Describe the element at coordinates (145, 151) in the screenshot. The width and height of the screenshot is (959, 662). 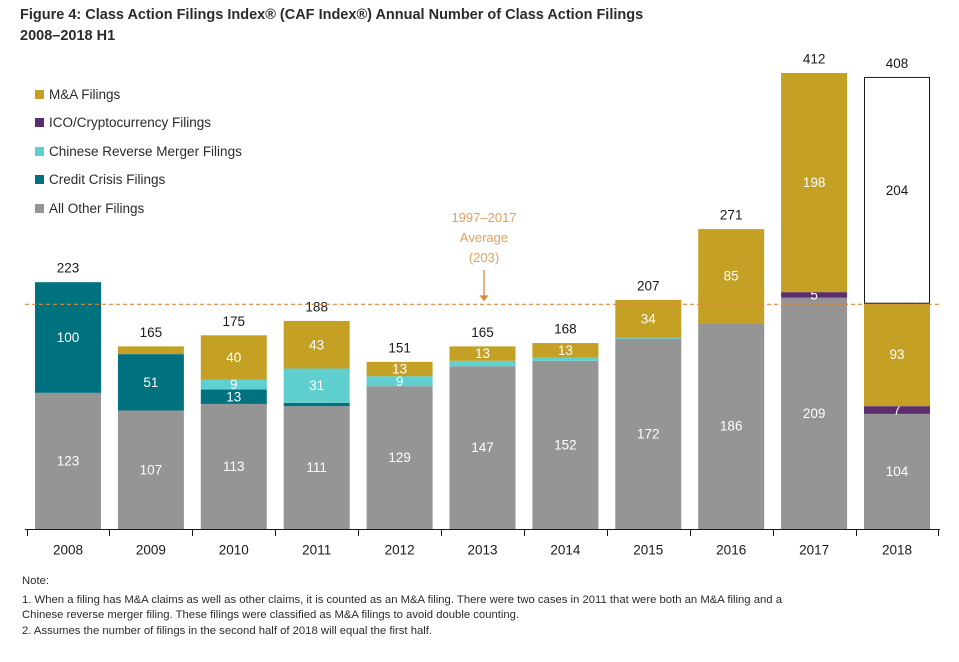
I see `legend-label-chinese: Chinese Reverse Merger Filings` at that location.